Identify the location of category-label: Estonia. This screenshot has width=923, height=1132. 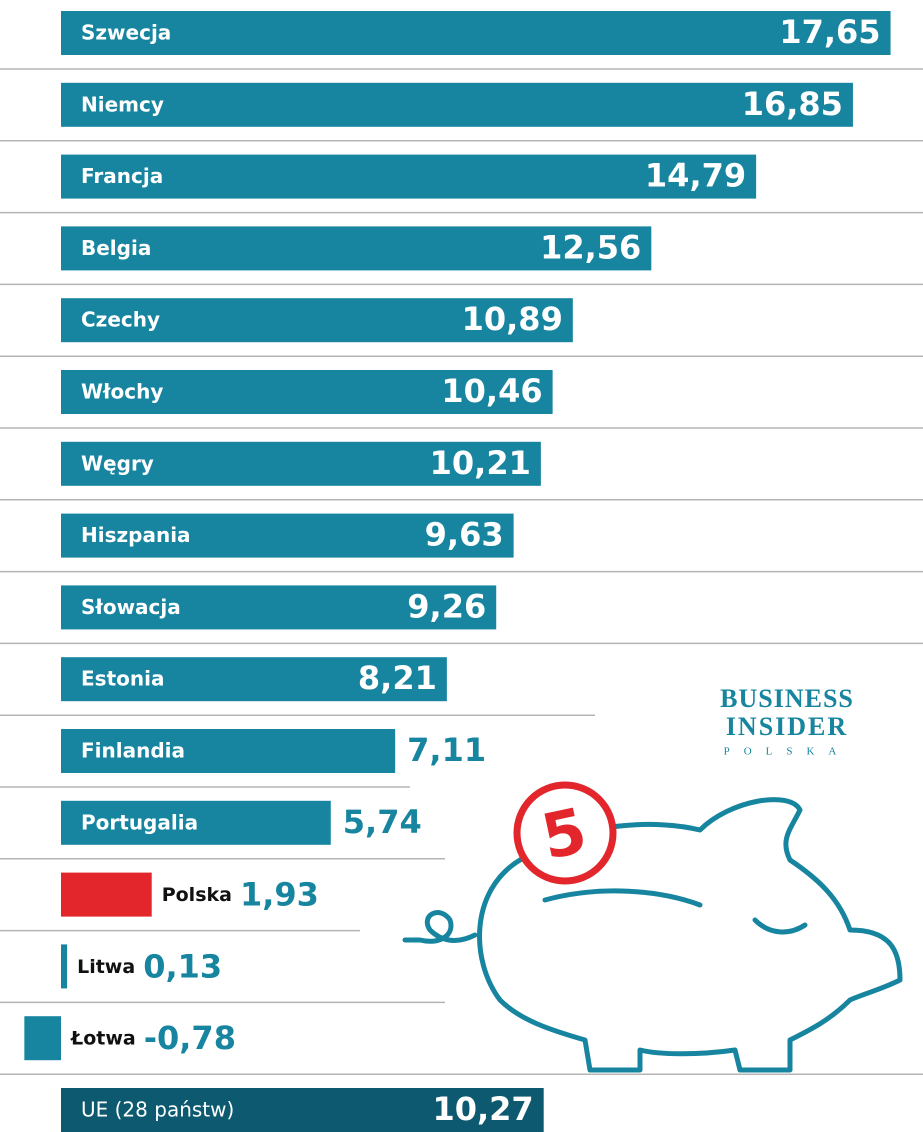
(122, 679).